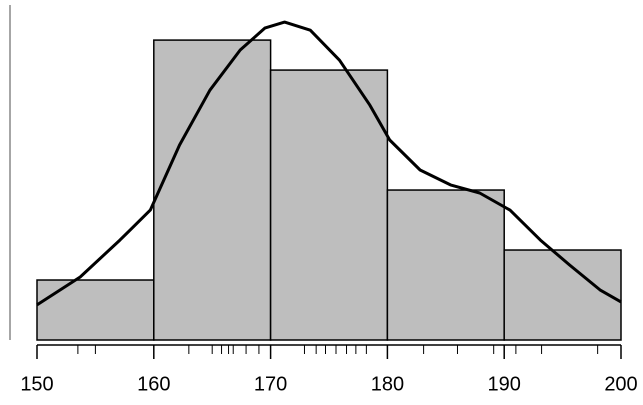 The height and width of the screenshot is (405, 643). Describe the element at coordinates (36, 384) in the screenshot. I see `x-tick-label: 150` at that location.